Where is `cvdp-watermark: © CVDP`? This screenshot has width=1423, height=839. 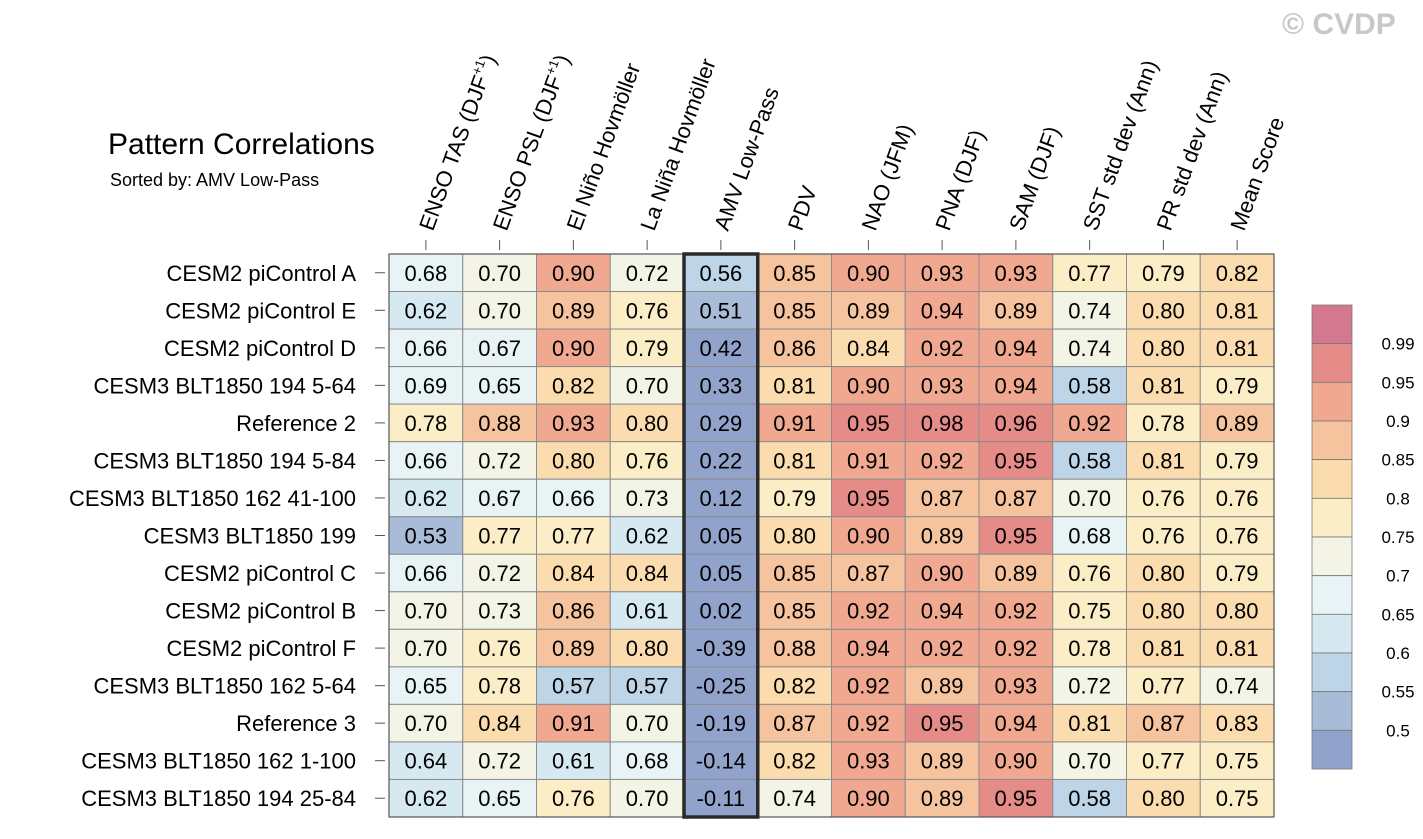
cvdp-watermark: © CVDP is located at coordinates (1339, 24).